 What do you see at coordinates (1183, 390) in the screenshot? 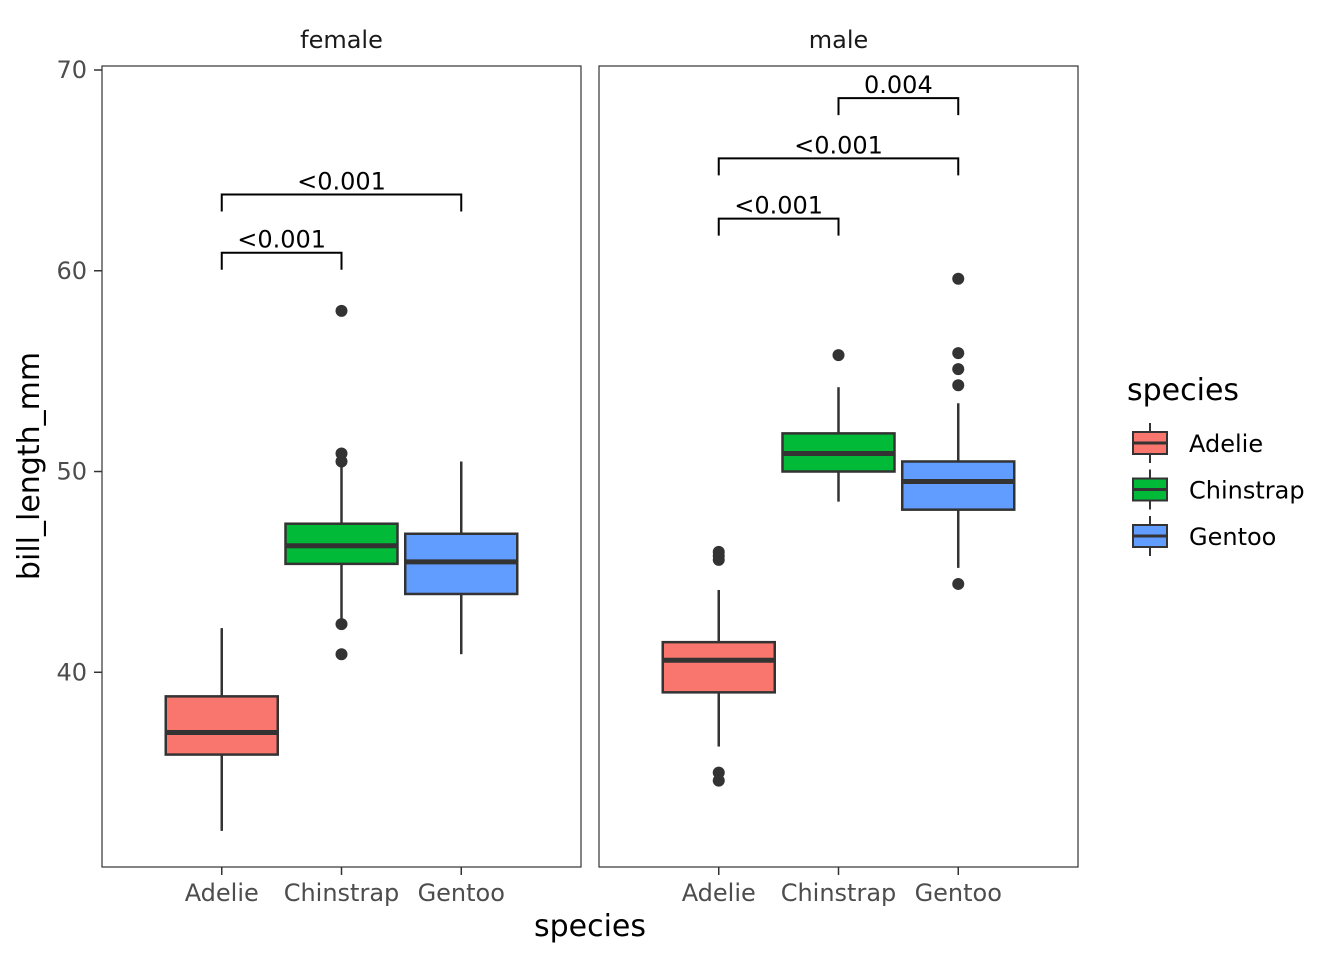
I see `legend-title: species` at bounding box center [1183, 390].